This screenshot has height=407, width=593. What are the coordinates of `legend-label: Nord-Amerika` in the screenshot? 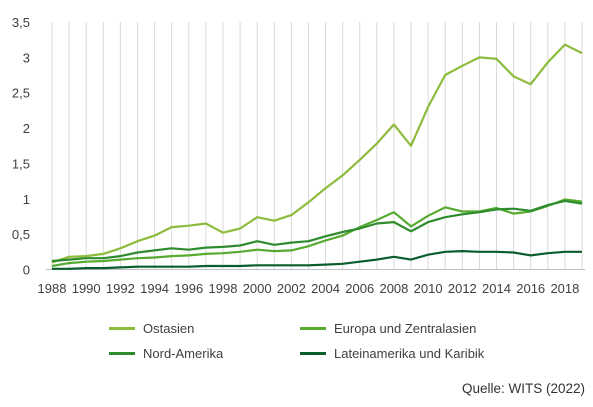 It's located at (183, 353).